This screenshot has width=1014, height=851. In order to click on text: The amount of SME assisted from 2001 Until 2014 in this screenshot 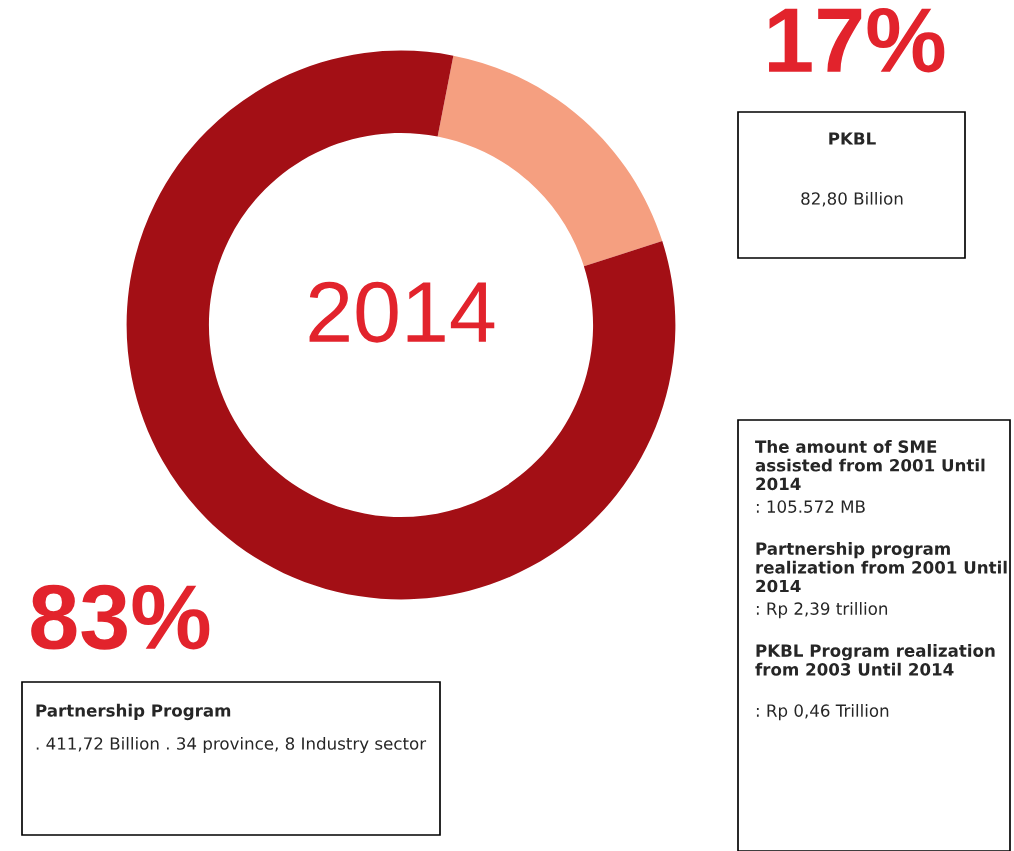, I will do `click(870, 465)`.